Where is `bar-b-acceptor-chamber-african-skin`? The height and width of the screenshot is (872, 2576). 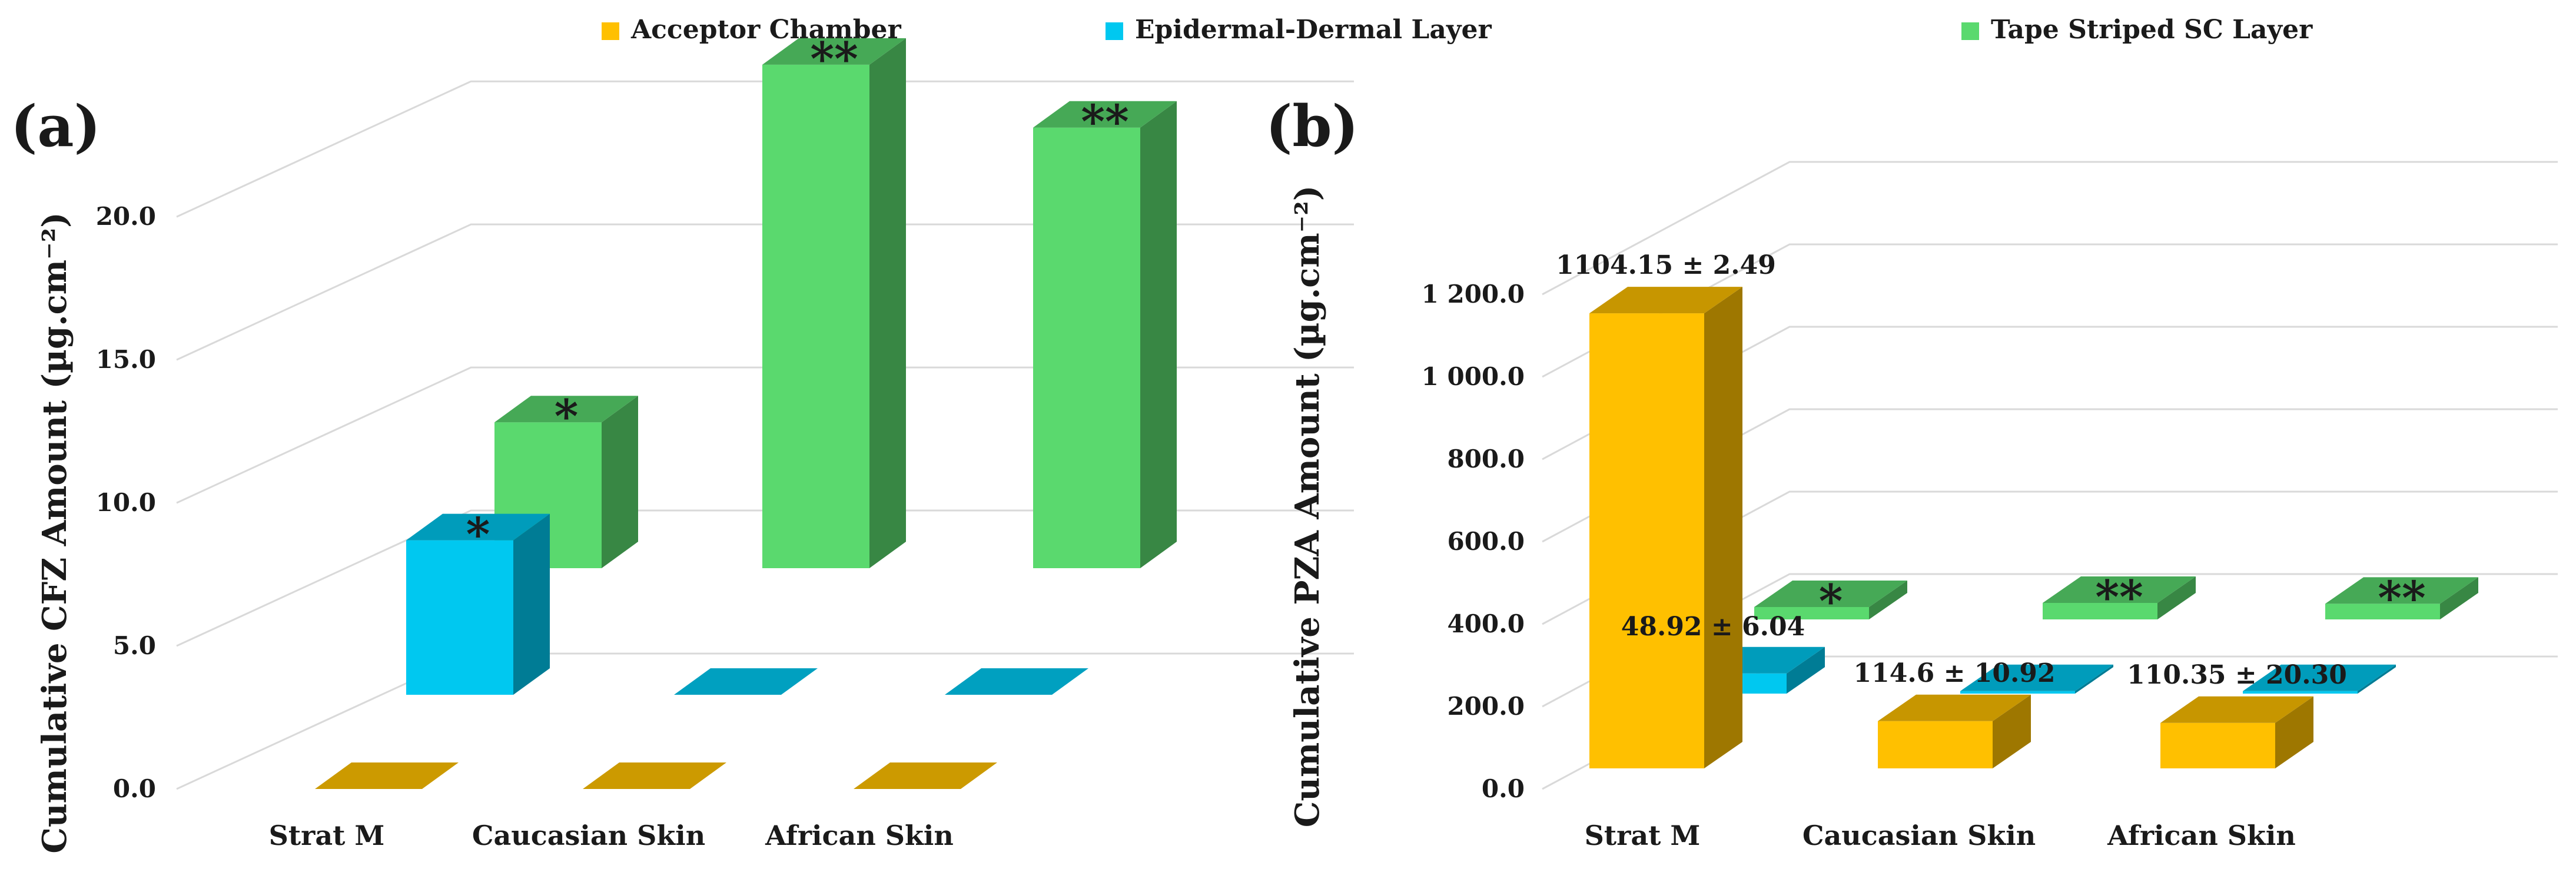 bar-b-acceptor-chamber-african-skin is located at coordinates (2236, 732).